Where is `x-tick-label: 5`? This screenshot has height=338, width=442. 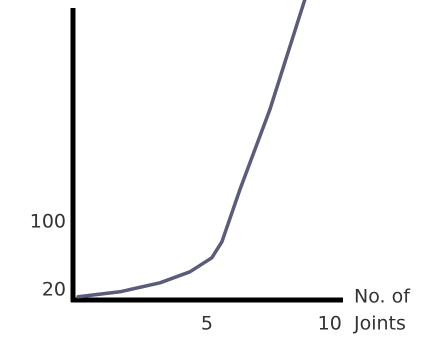 x-tick-label: 5 is located at coordinates (207, 324).